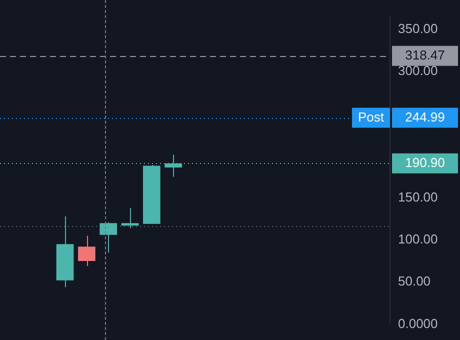 Image resolution: width=460 pixels, height=340 pixels. What do you see at coordinates (418, 323) in the screenshot?
I see `y-tick-label: 0.0000` at bounding box center [418, 323].